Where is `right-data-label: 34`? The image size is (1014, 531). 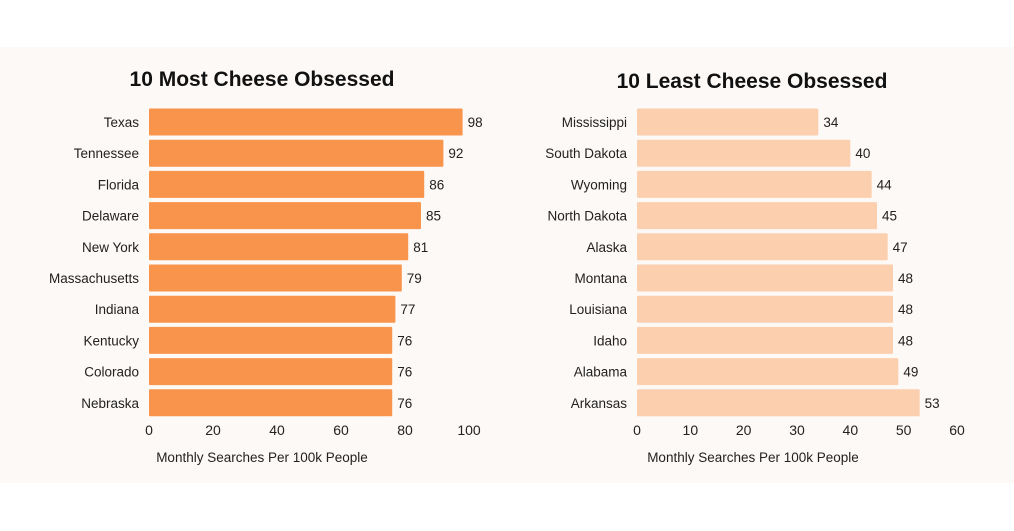 right-data-label: 34 is located at coordinates (831, 122).